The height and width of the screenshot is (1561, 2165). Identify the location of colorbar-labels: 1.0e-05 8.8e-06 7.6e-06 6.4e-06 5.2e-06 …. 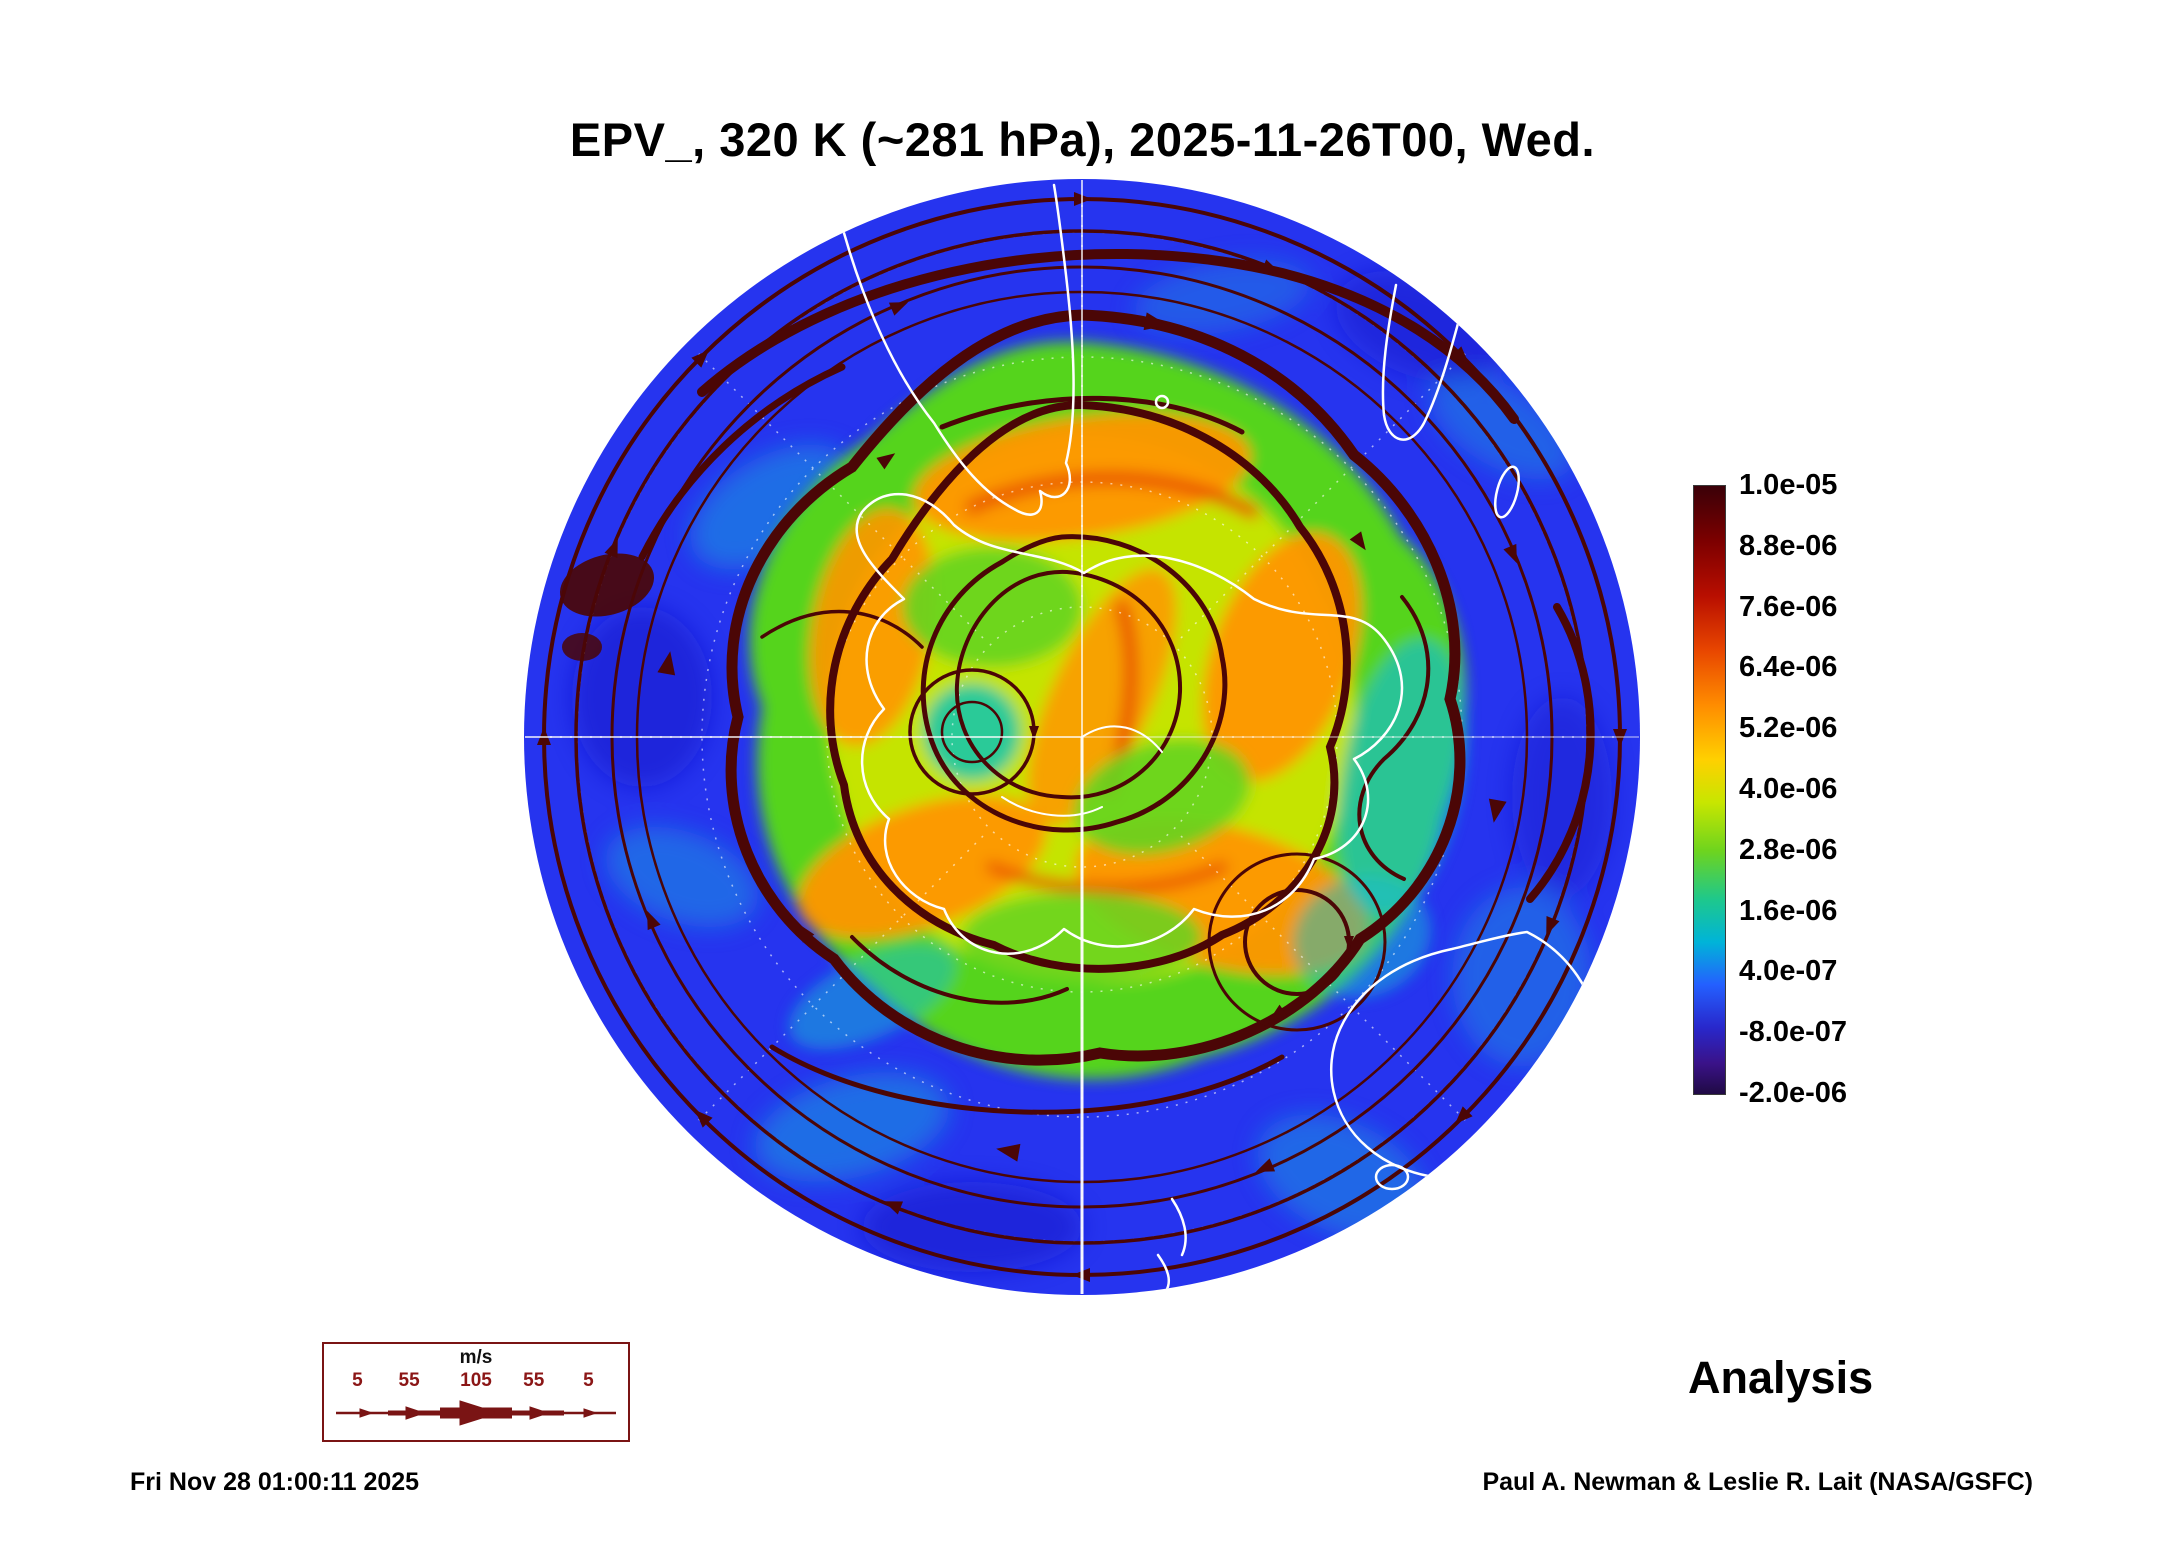
(1793, 789).